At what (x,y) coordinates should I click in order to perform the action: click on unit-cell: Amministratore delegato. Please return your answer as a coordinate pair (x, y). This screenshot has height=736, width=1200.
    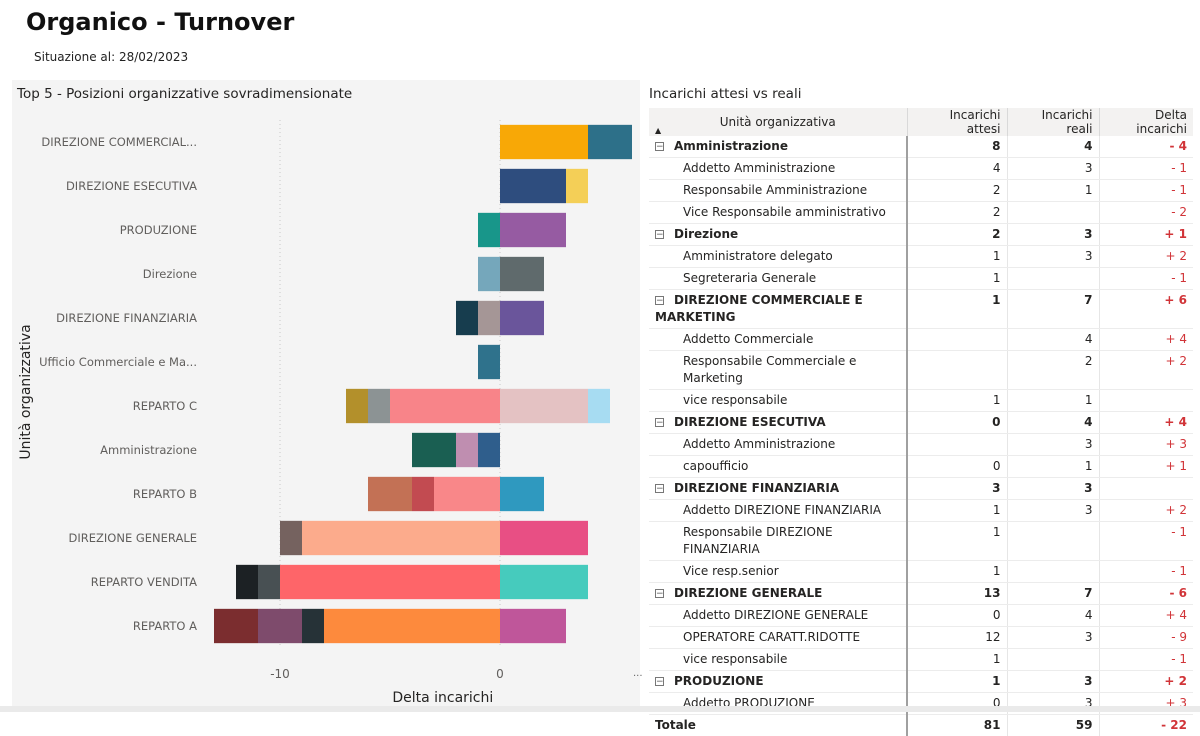
    Looking at the image, I should click on (778, 257).